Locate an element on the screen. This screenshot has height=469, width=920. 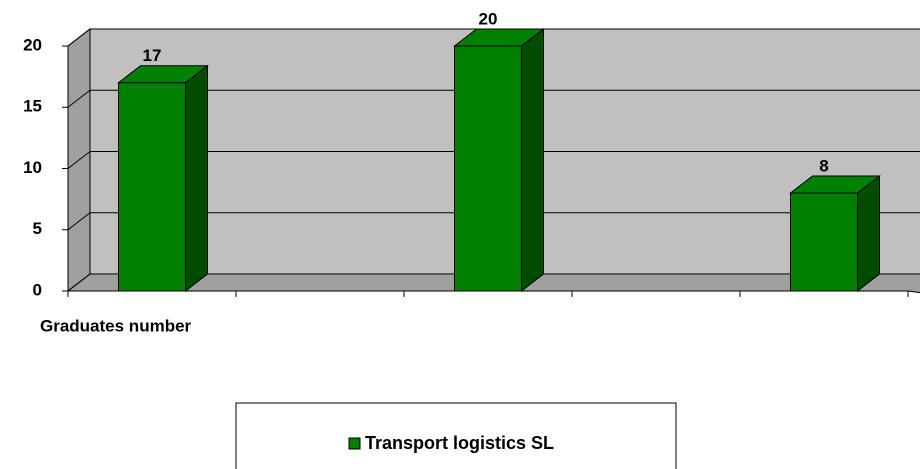
y-tick-label: 0 is located at coordinates (37, 289).